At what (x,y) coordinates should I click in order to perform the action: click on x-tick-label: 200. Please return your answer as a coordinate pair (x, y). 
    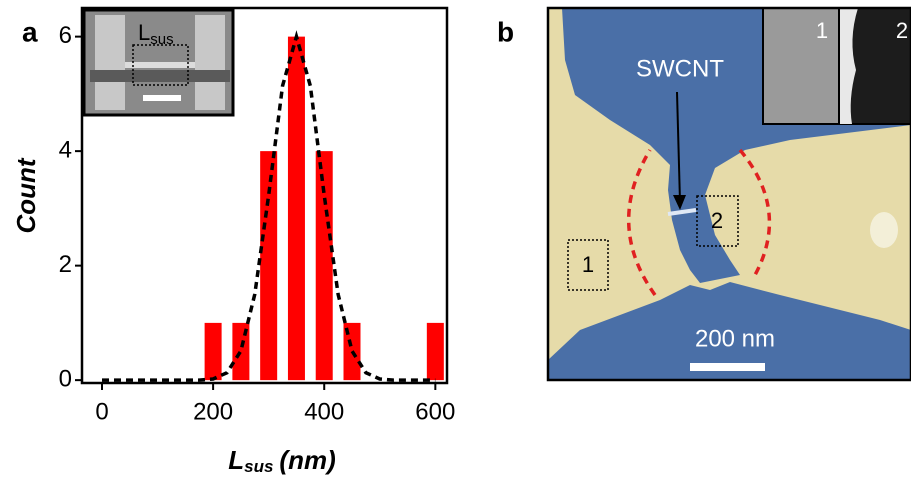
    Looking at the image, I should click on (213, 411).